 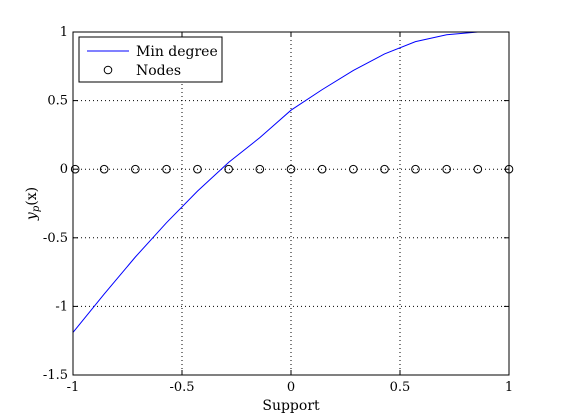 I want to click on y-tick-label: 0.5, so click(x=57, y=101).